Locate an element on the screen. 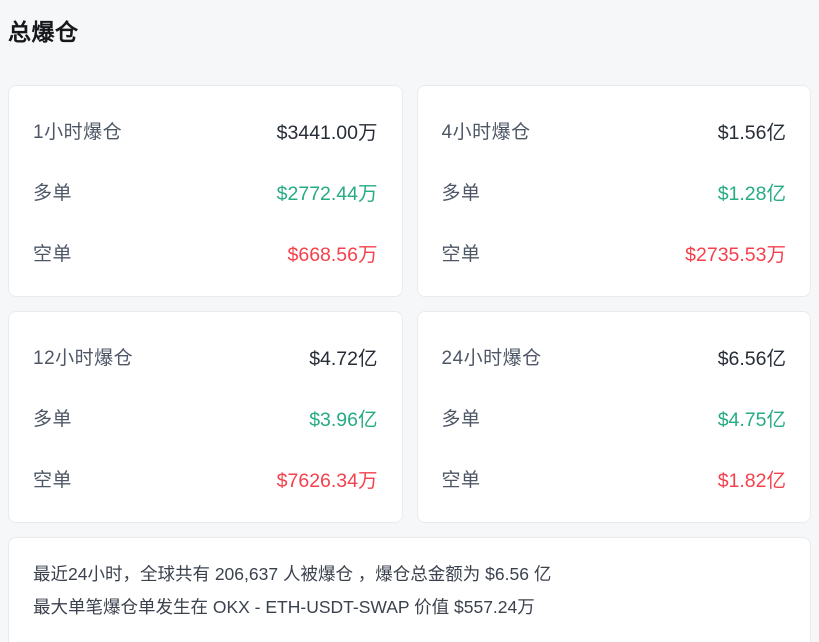  summary-line-1: 最近24小时，全球共有 206,637 人被爆仓 ，爆仓总金额为 $6.56 亿 is located at coordinates (292, 574).